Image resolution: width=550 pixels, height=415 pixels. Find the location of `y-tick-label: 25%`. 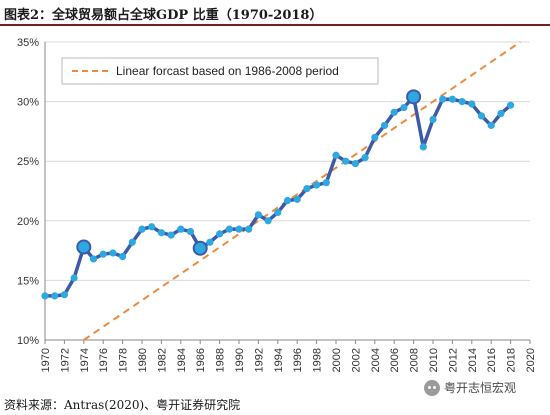

y-tick-label: 25% is located at coordinates (28, 162).